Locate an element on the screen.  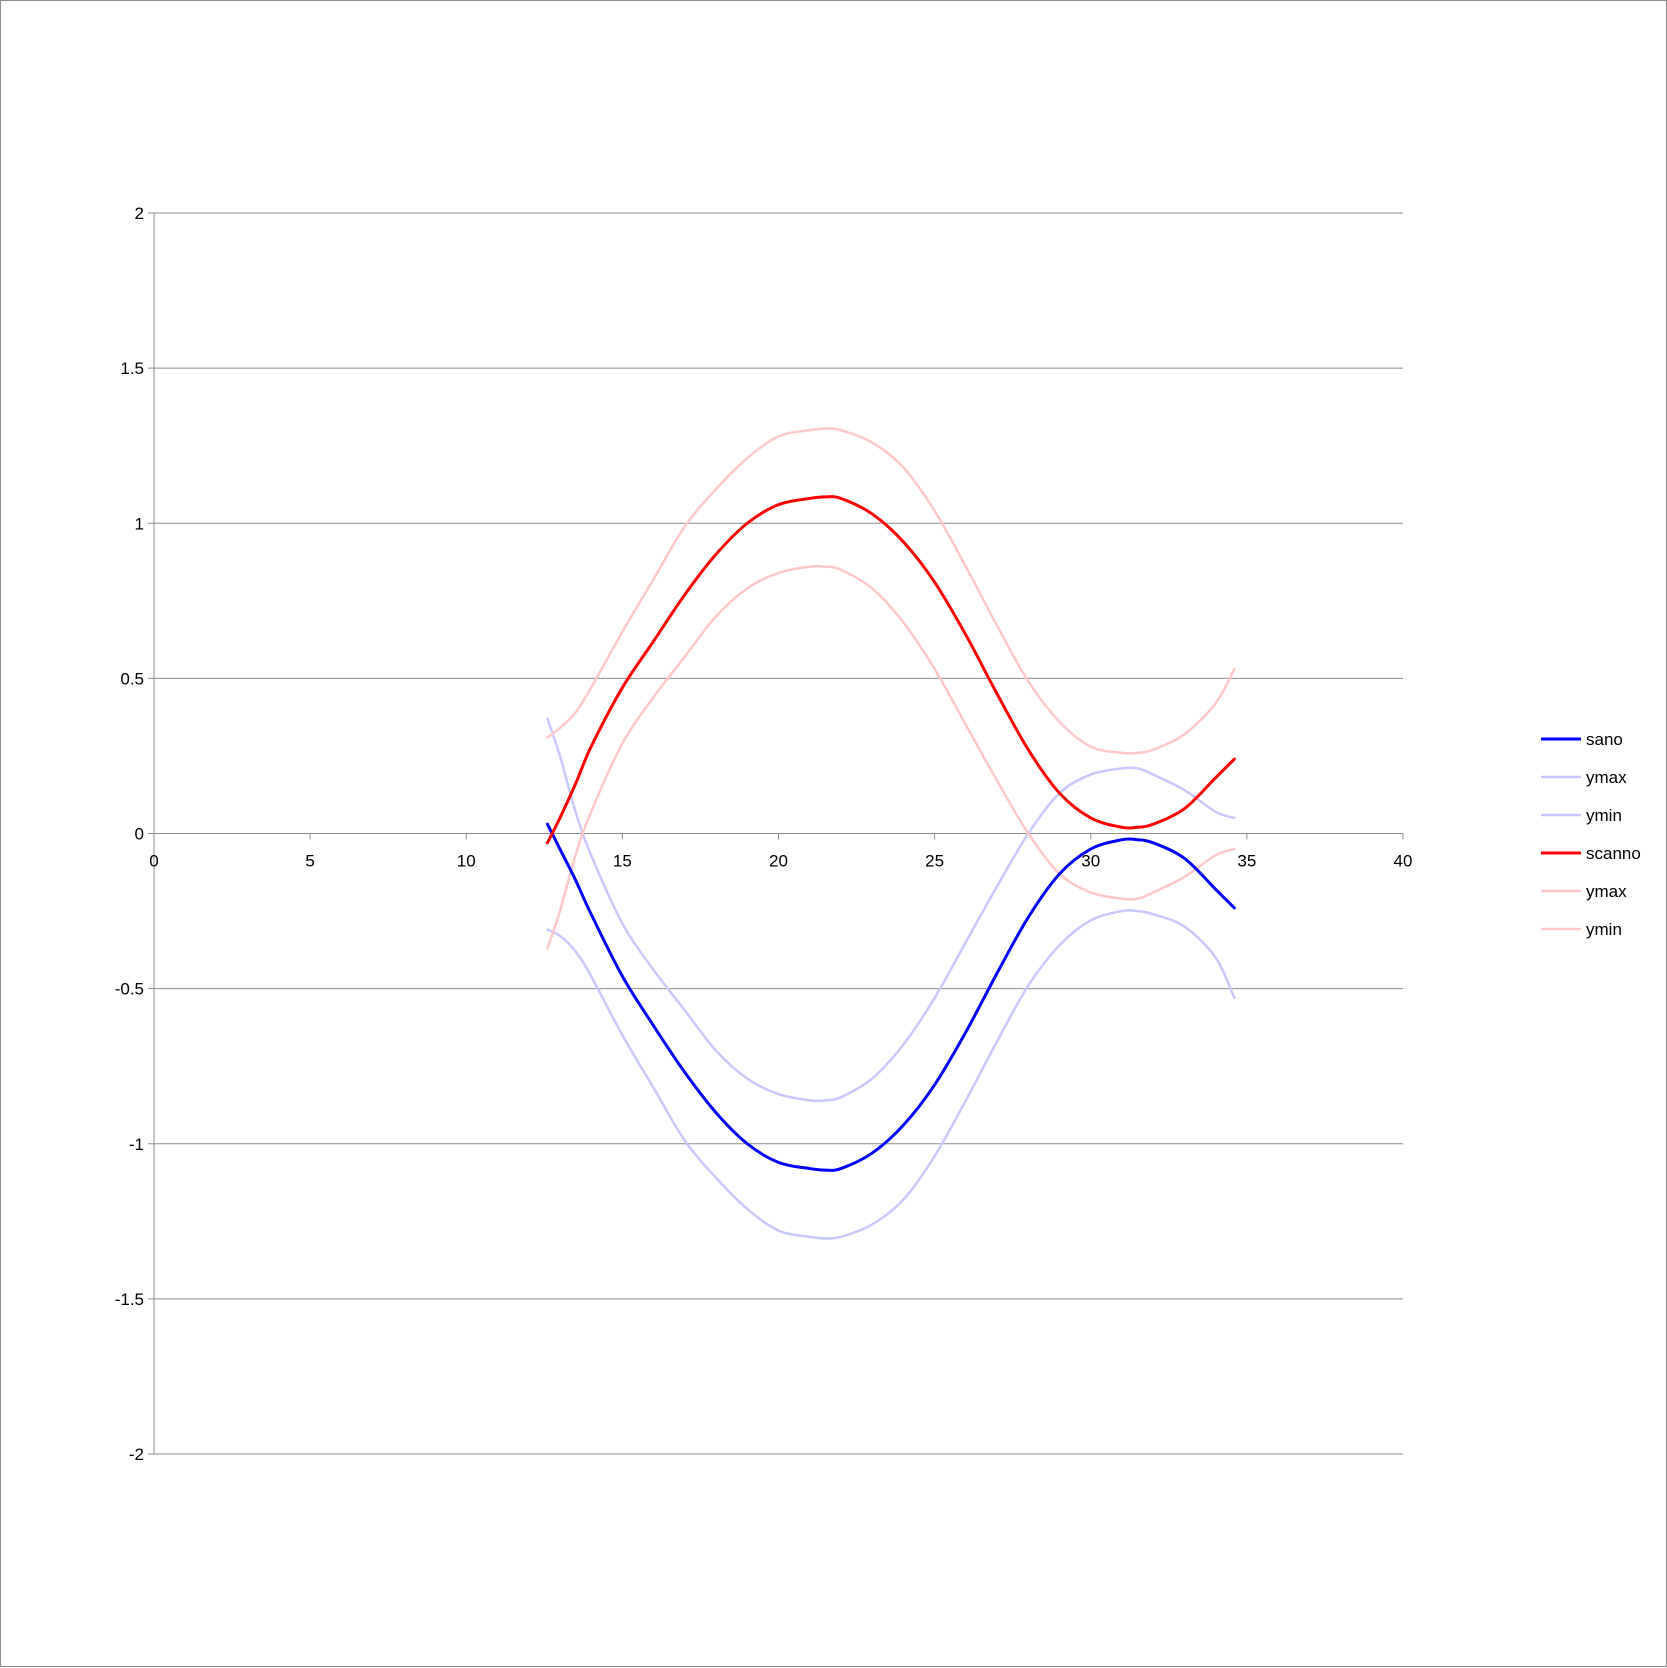
y-tick-labels: 2 1.5 1 0.5 0 -0.5 -1 -1.5 -2 is located at coordinates (129, 834).